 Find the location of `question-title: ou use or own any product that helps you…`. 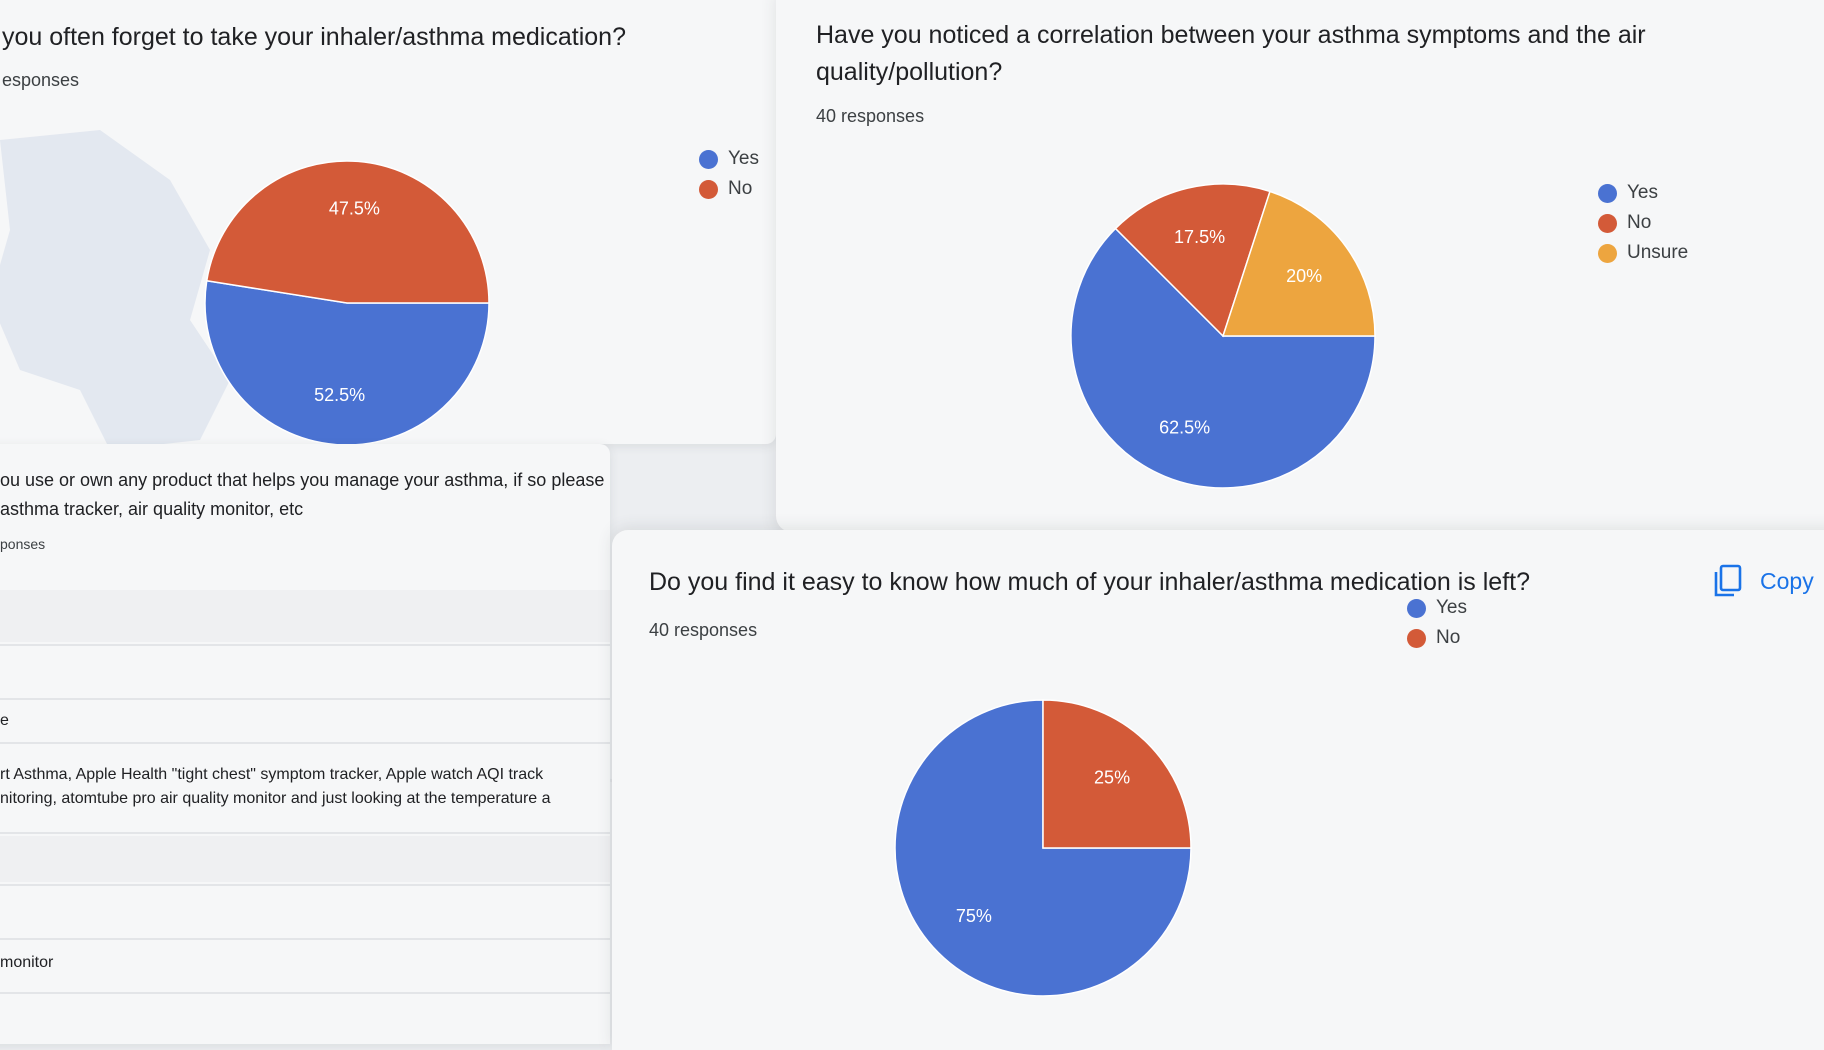

question-title: ou use or own any product that helps you… is located at coordinates (305, 480).